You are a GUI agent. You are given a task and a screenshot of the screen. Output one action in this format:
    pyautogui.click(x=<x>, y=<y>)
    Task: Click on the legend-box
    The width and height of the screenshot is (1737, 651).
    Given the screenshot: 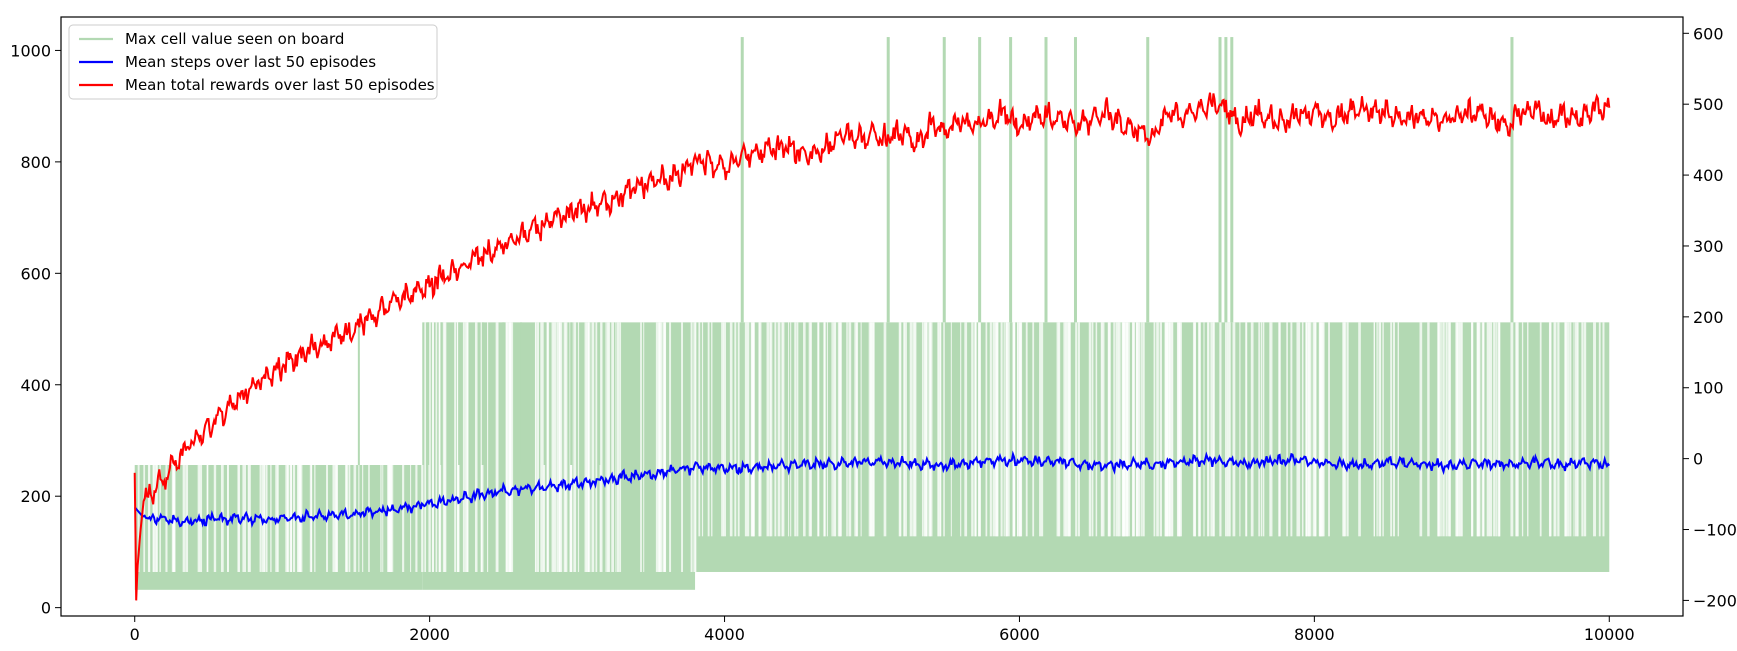 What is the action you would take?
    pyautogui.click(x=253, y=62)
    